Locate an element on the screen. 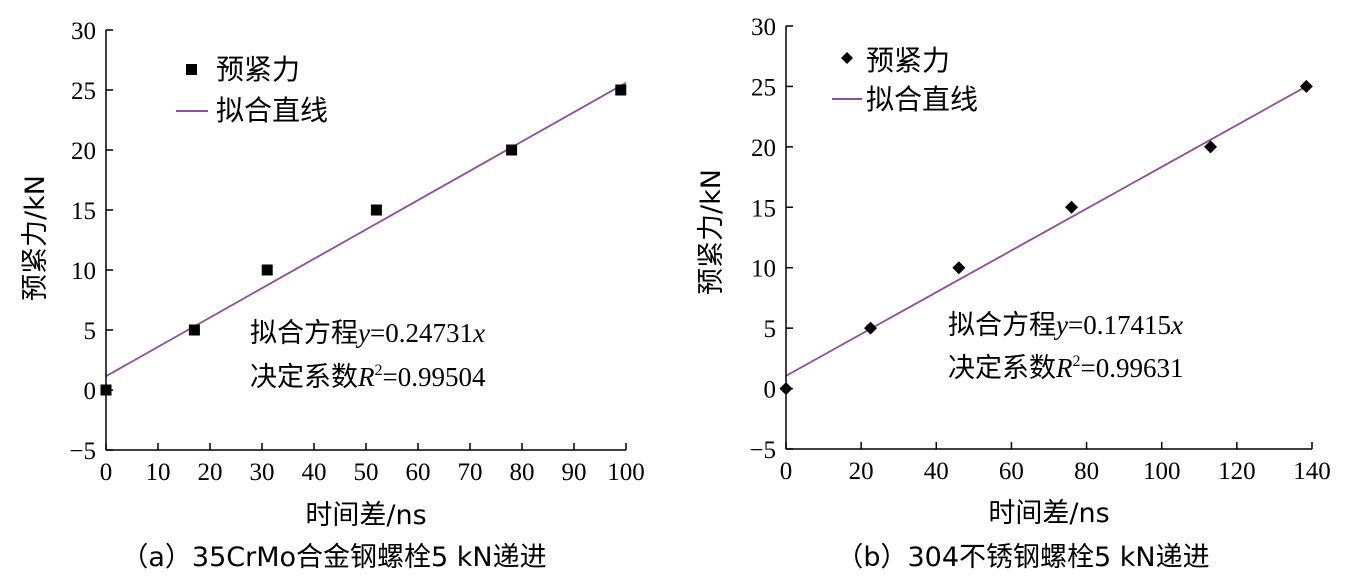  chart-a-y-tick-label: 20 is located at coordinates (83, 151).